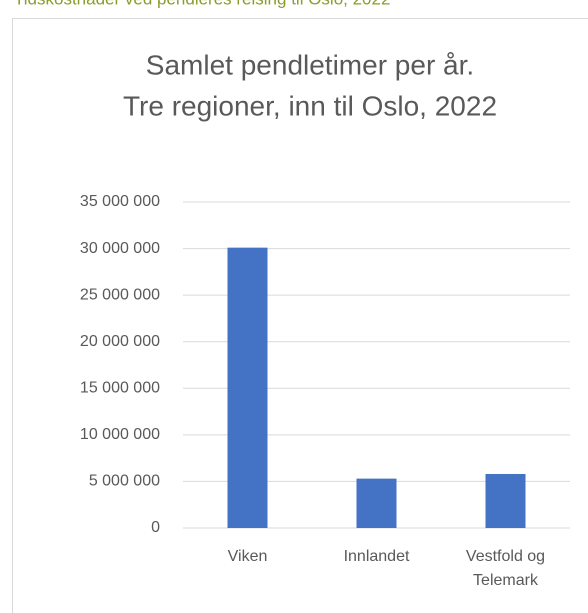  Describe the element at coordinates (120, 341) in the screenshot. I see `y-tick-label: 20 000 000` at that location.